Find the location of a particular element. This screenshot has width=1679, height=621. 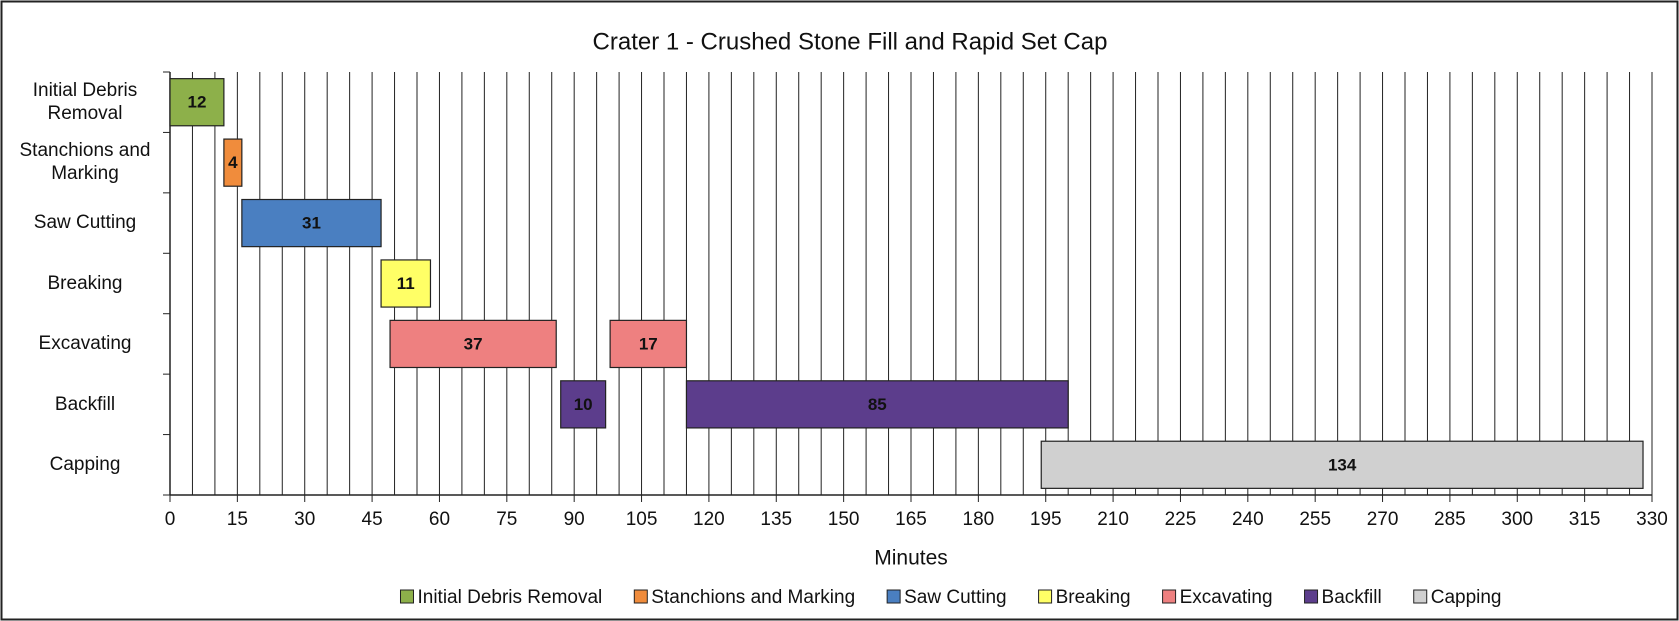

legend-label: Stanchions and Marking is located at coordinates (753, 597).